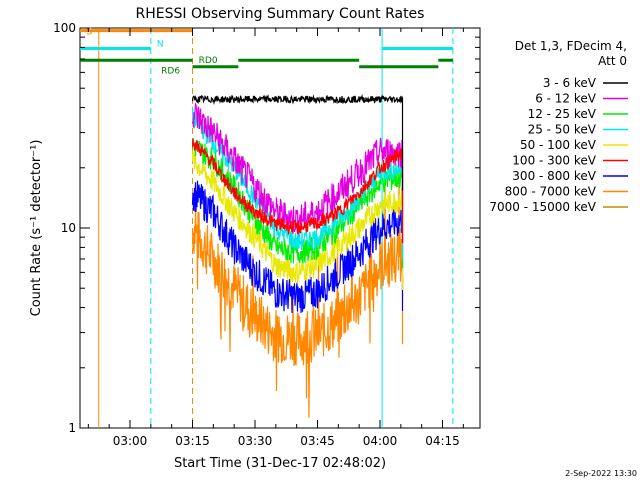 This screenshot has width=640, height=480. What do you see at coordinates (566, 99) in the screenshot?
I see `legend-entry-label: 6 - 12 keV` at bounding box center [566, 99].